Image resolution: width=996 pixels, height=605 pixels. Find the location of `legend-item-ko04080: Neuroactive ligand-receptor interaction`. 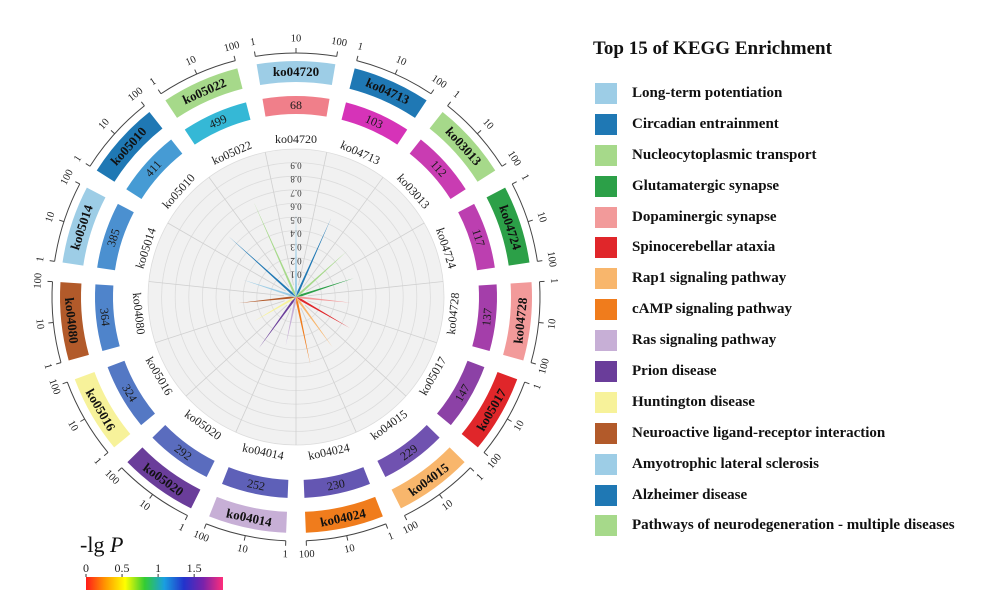

legend-item-ko04080: Neuroactive ligand-receptor interaction is located at coordinates (788, 433).